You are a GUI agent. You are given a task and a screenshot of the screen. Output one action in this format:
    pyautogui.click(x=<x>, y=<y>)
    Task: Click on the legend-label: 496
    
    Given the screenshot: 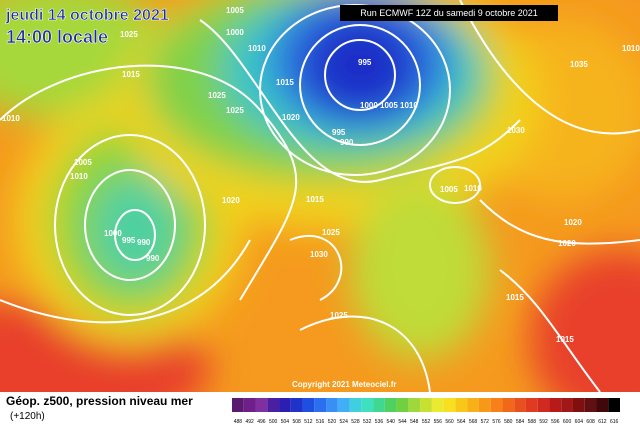 What is the action you would take?
    pyautogui.click(x=261, y=422)
    